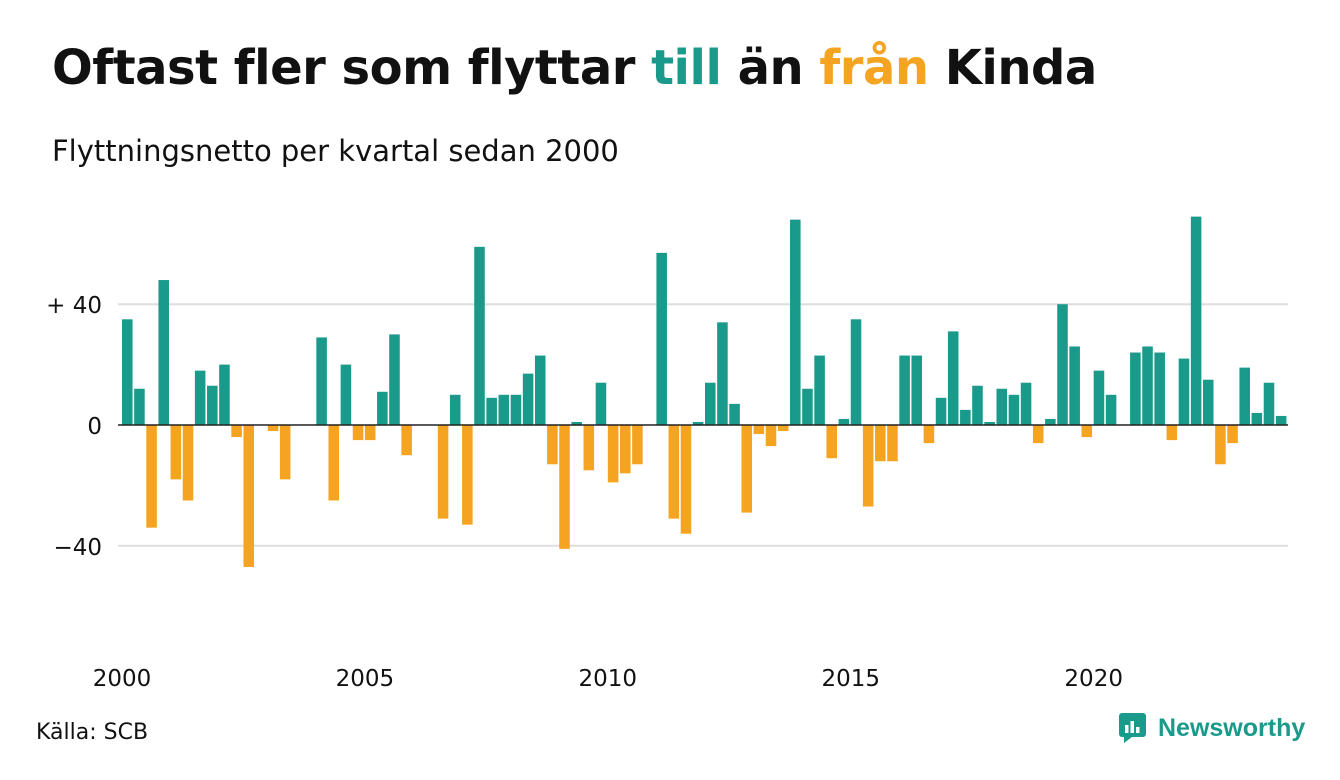  I want to click on brand-logo: Newsworthy, so click(1211, 728).